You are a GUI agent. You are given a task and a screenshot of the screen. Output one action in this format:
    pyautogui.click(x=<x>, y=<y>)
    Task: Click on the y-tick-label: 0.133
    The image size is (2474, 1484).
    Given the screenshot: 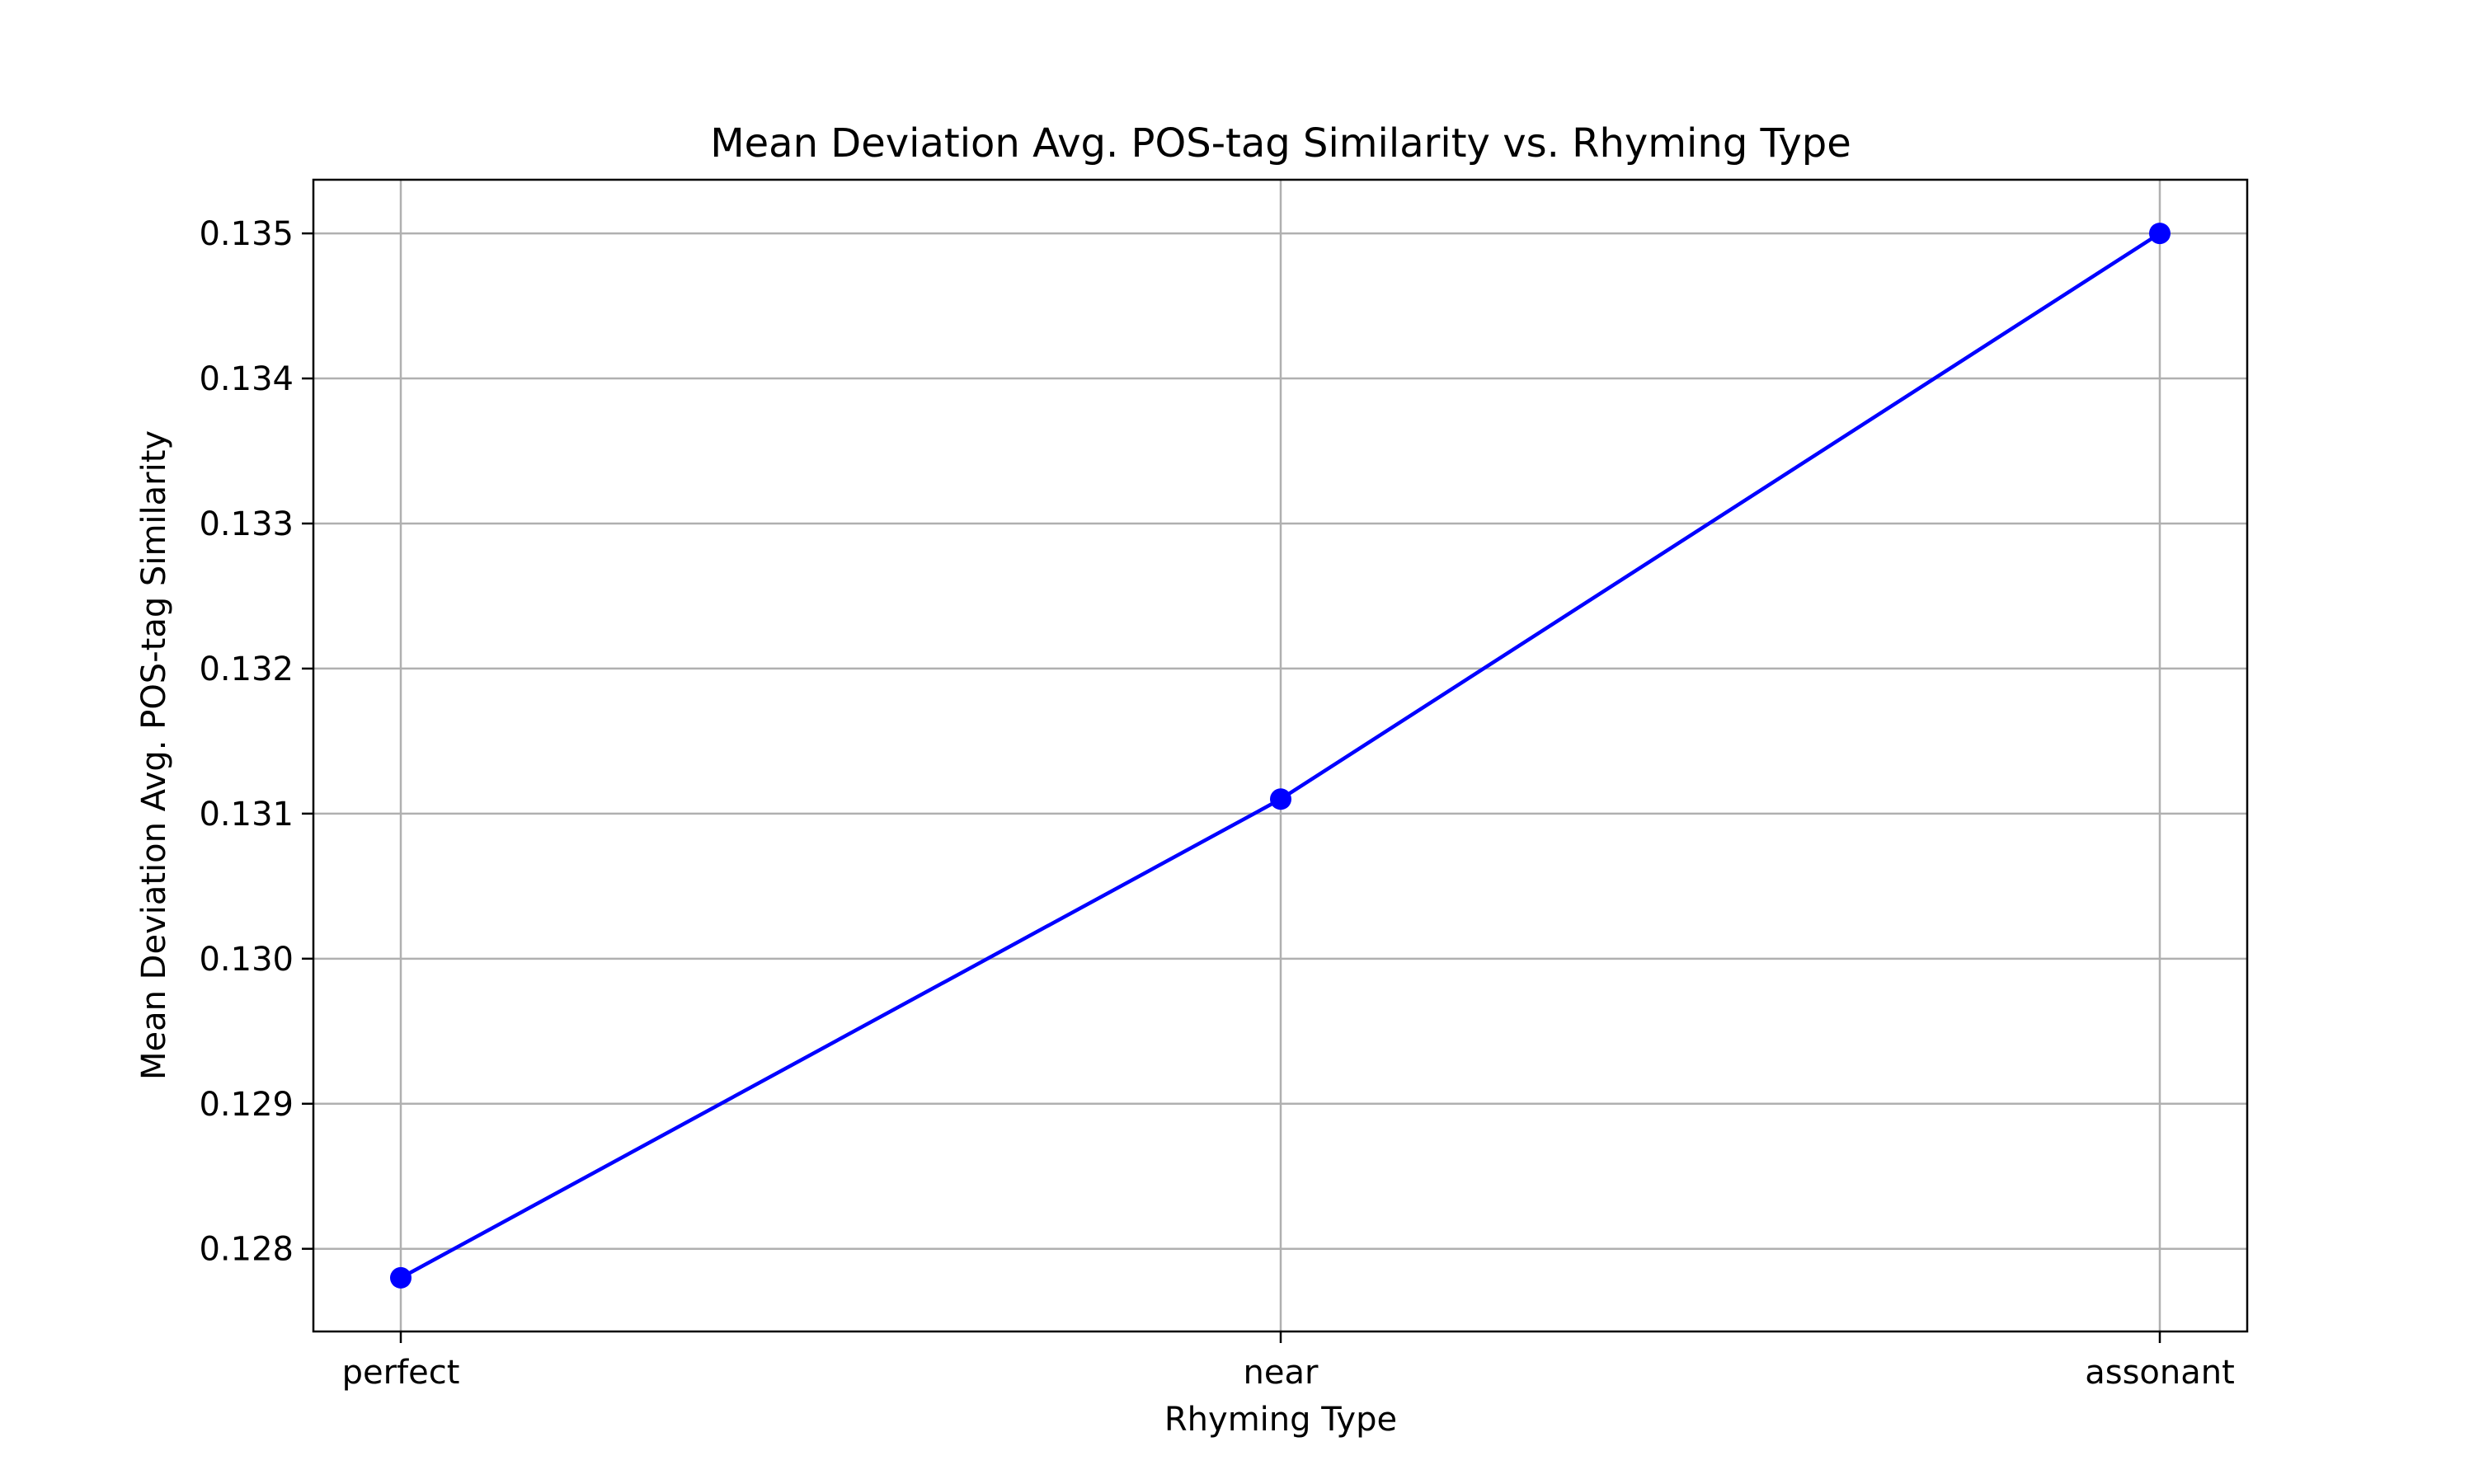 What is the action you would take?
    pyautogui.click(x=246, y=524)
    